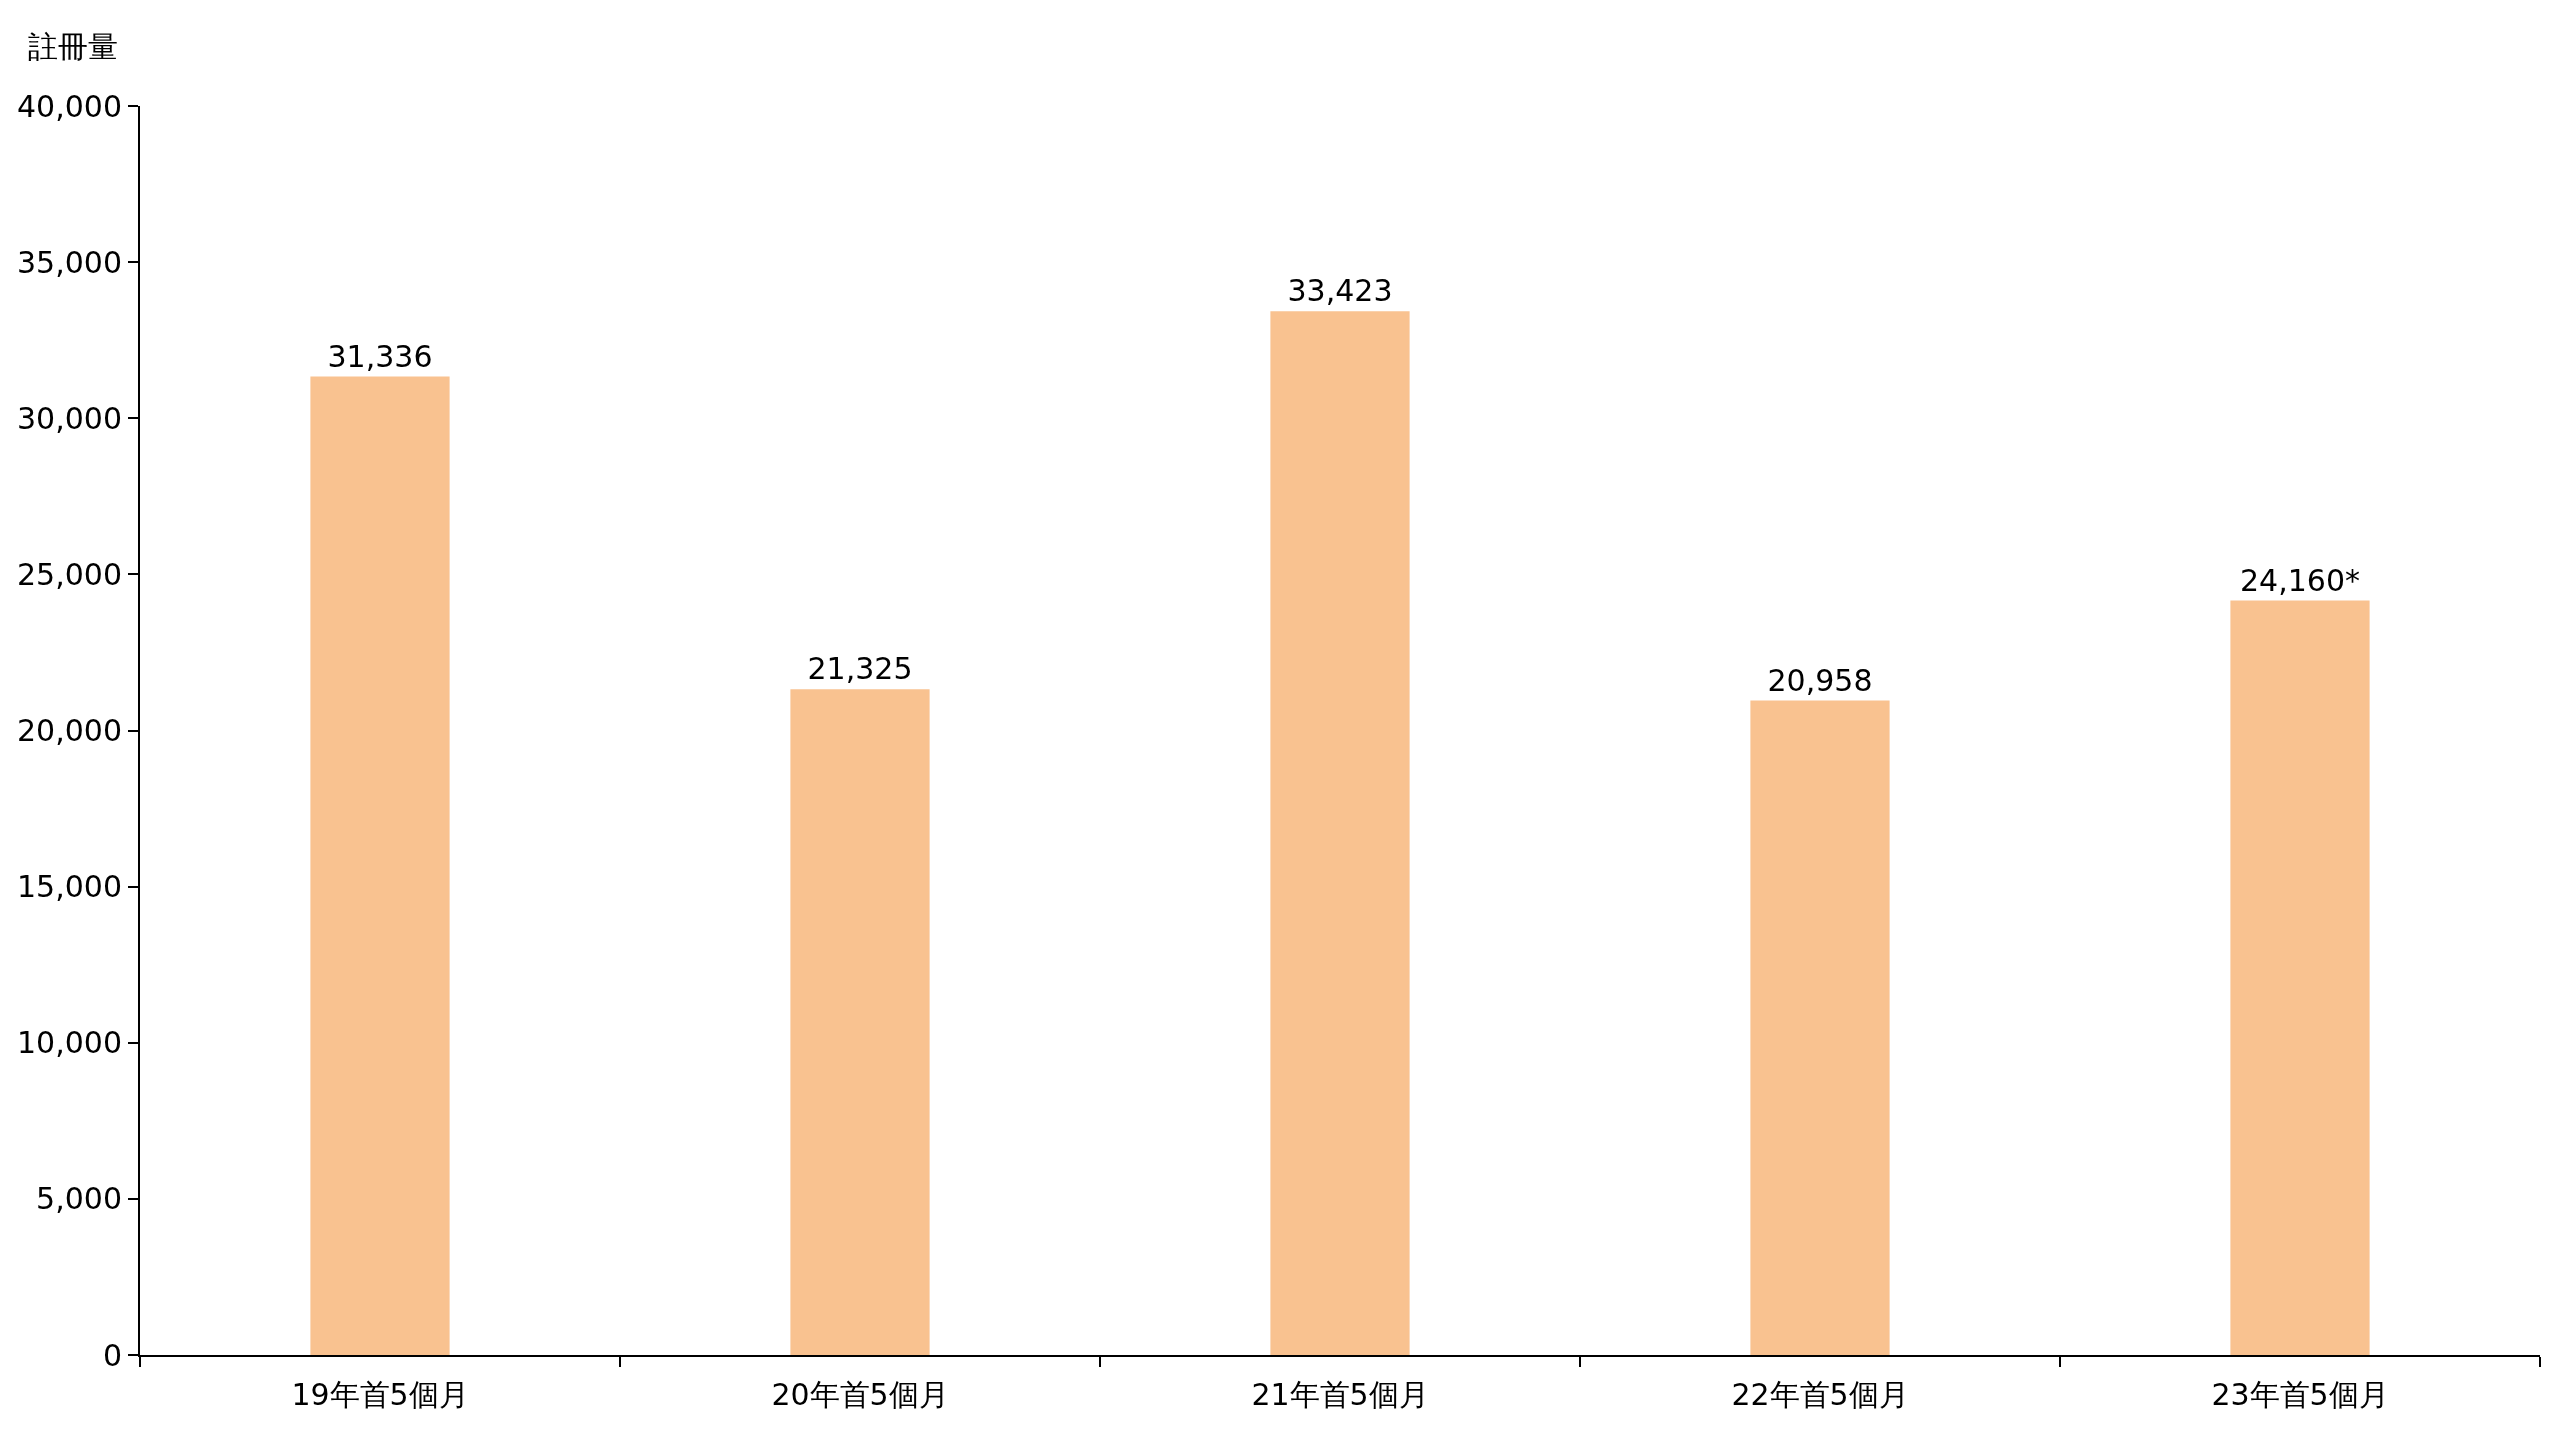 The height and width of the screenshot is (1440, 2560). Describe the element at coordinates (1820, 680) in the screenshot. I see `data-label: 20,958` at that location.